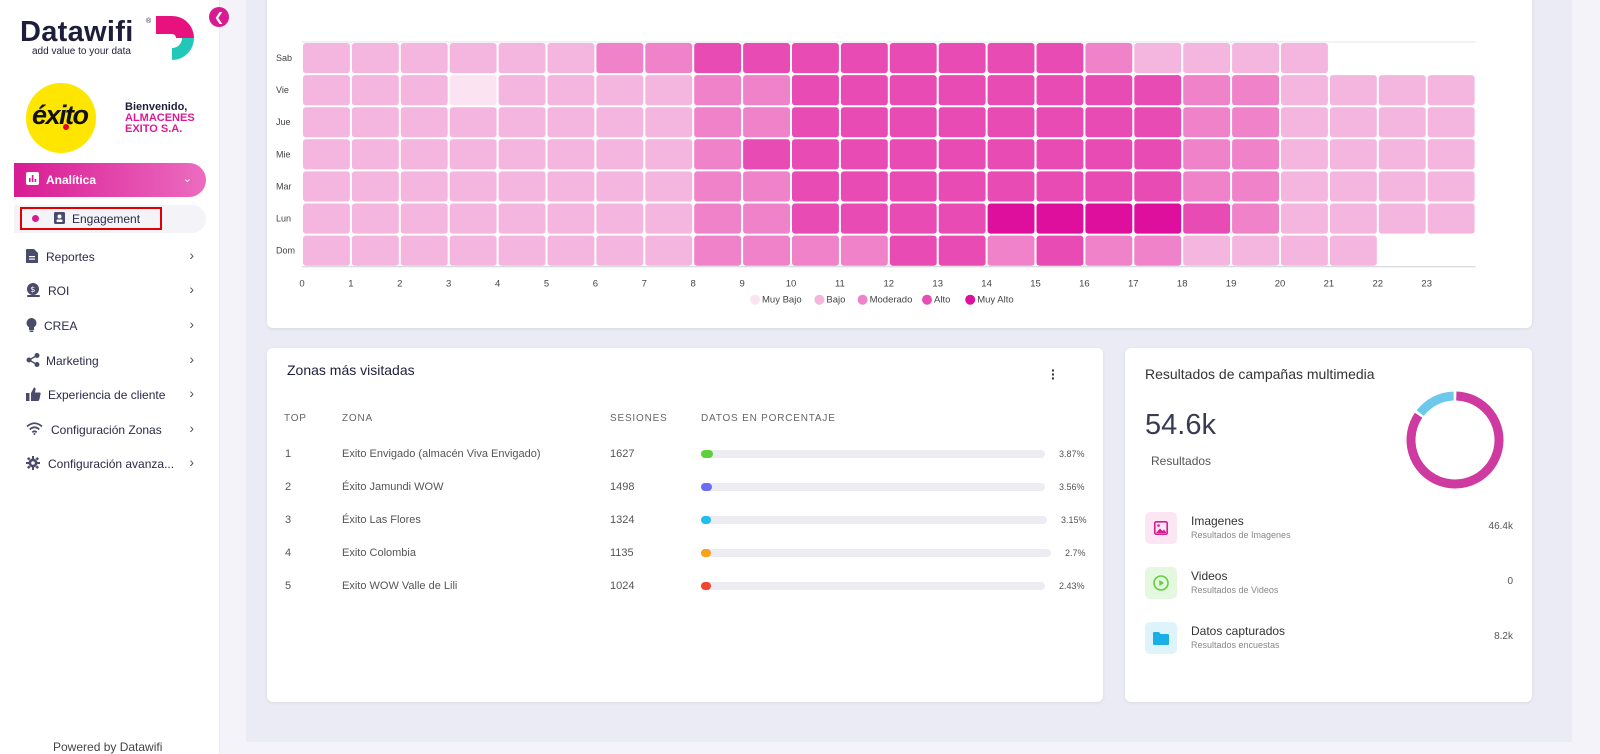 This screenshot has height=754, width=1600. I want to click on submenu-engagement: Engagement, so click(110, 219).